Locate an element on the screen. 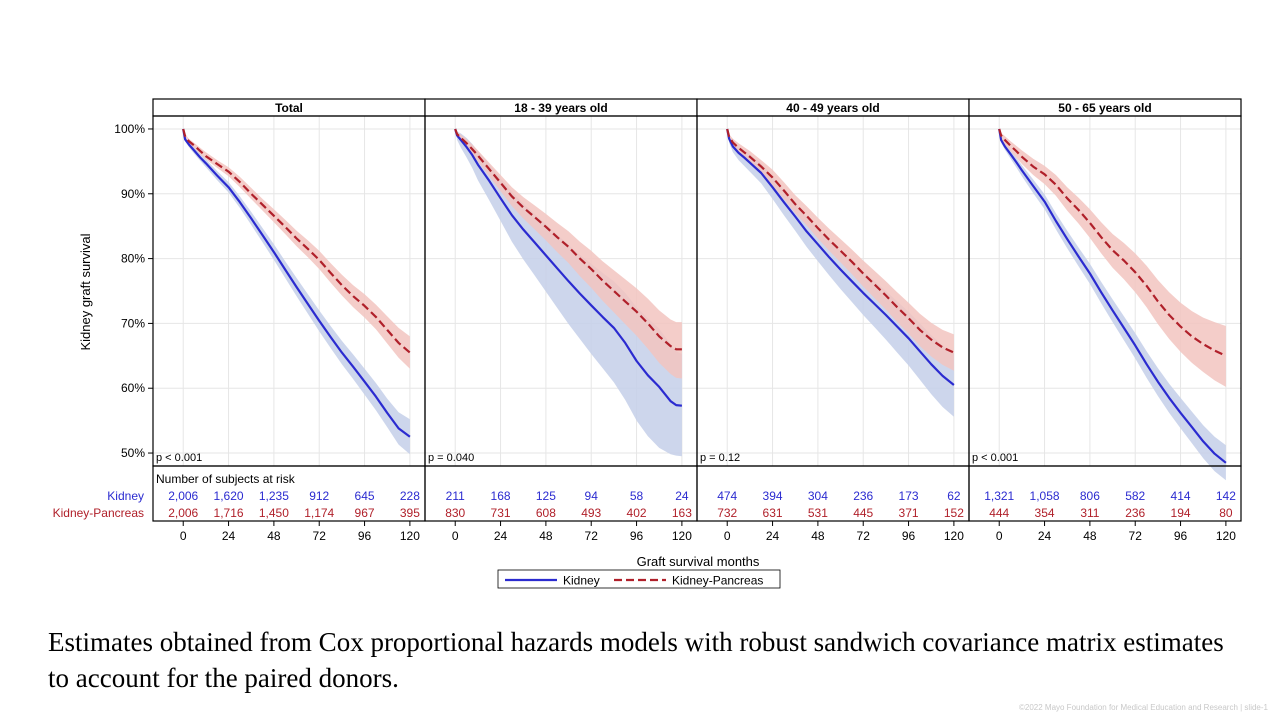 This screenshot has height=720, width=1280. panel-18-39-years-old-at-risk-kidney: 94 is located at coordinates (592, 496).